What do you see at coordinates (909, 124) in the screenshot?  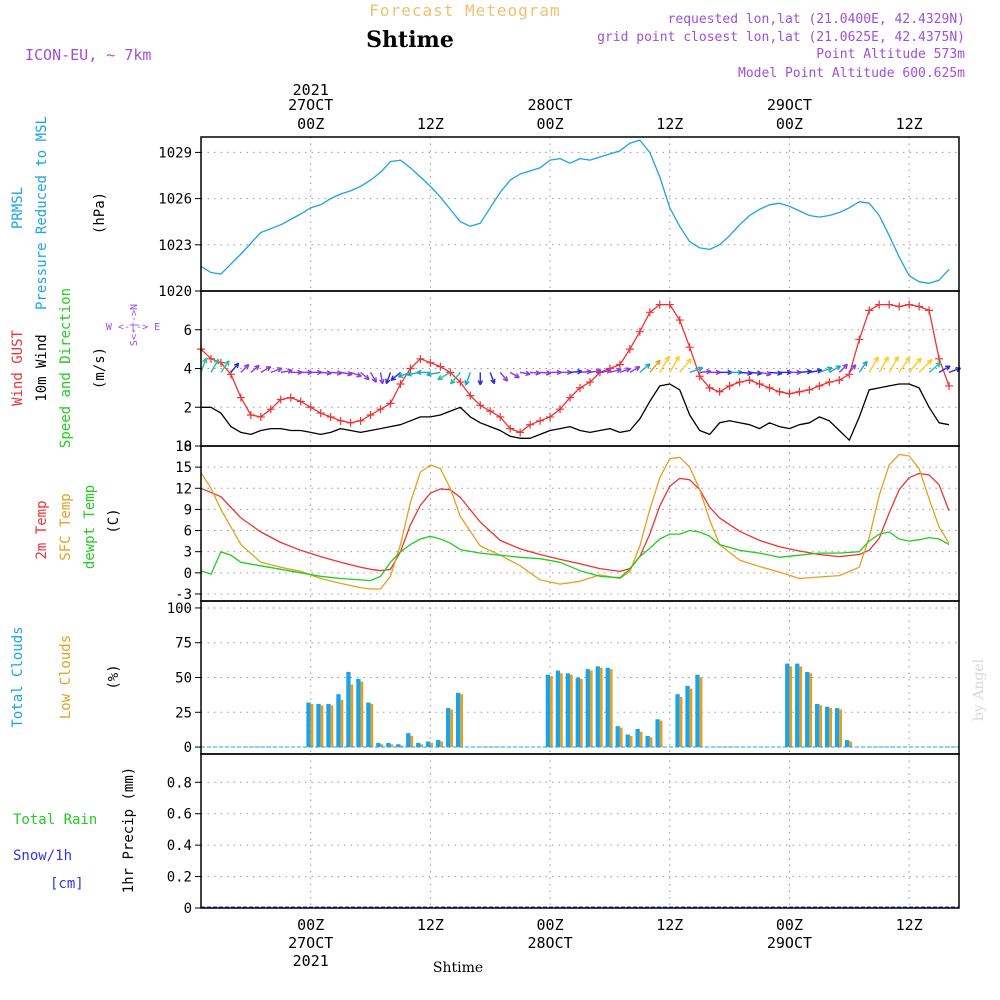 I see `top-tick-label: 12Z` at bounding box center [909, 124].